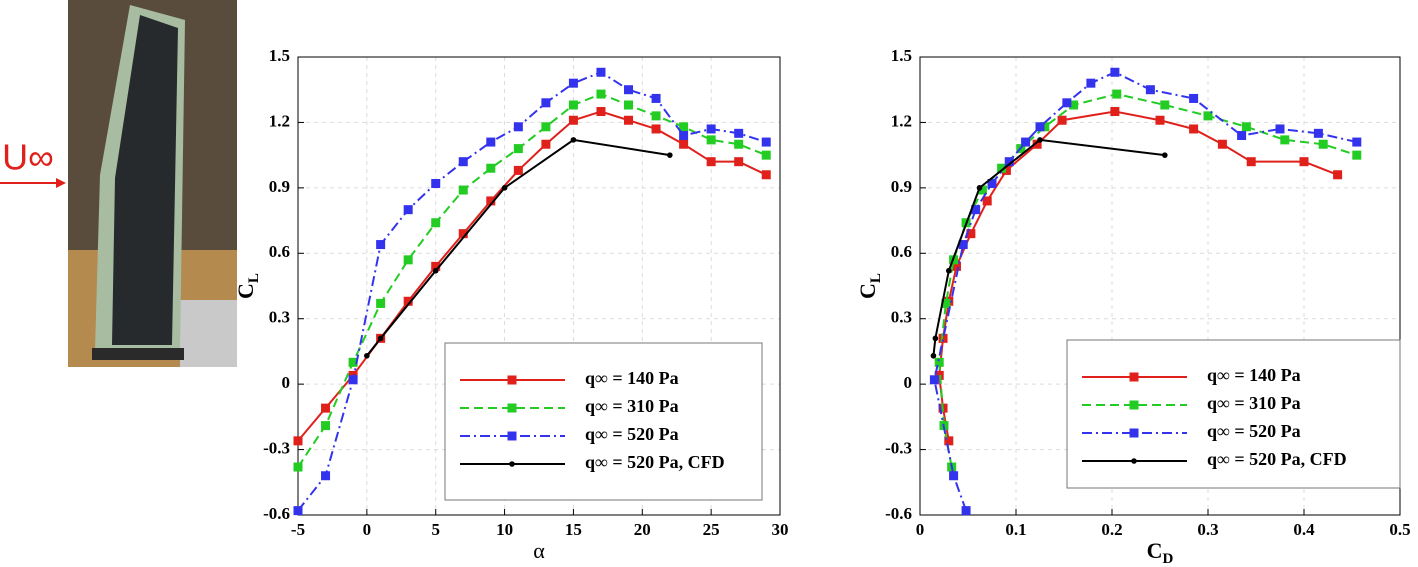  What do you see at coordinates (1254, 403) in the screenshot?
I see `legend-label: q∞ = 310 Pa` at bounding box center [1254, 403].